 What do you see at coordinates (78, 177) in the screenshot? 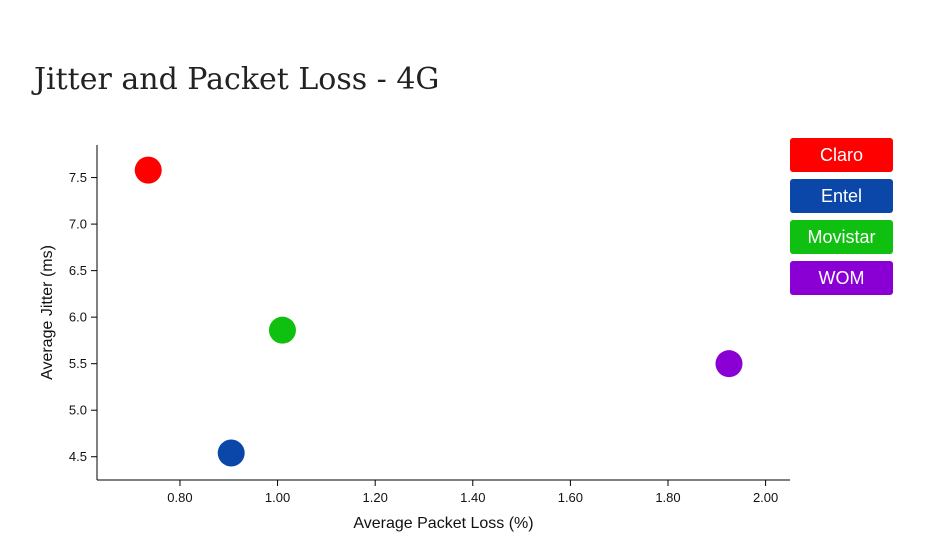
I see `y-tick-label: 7.5` at bounding box center [78, 177].